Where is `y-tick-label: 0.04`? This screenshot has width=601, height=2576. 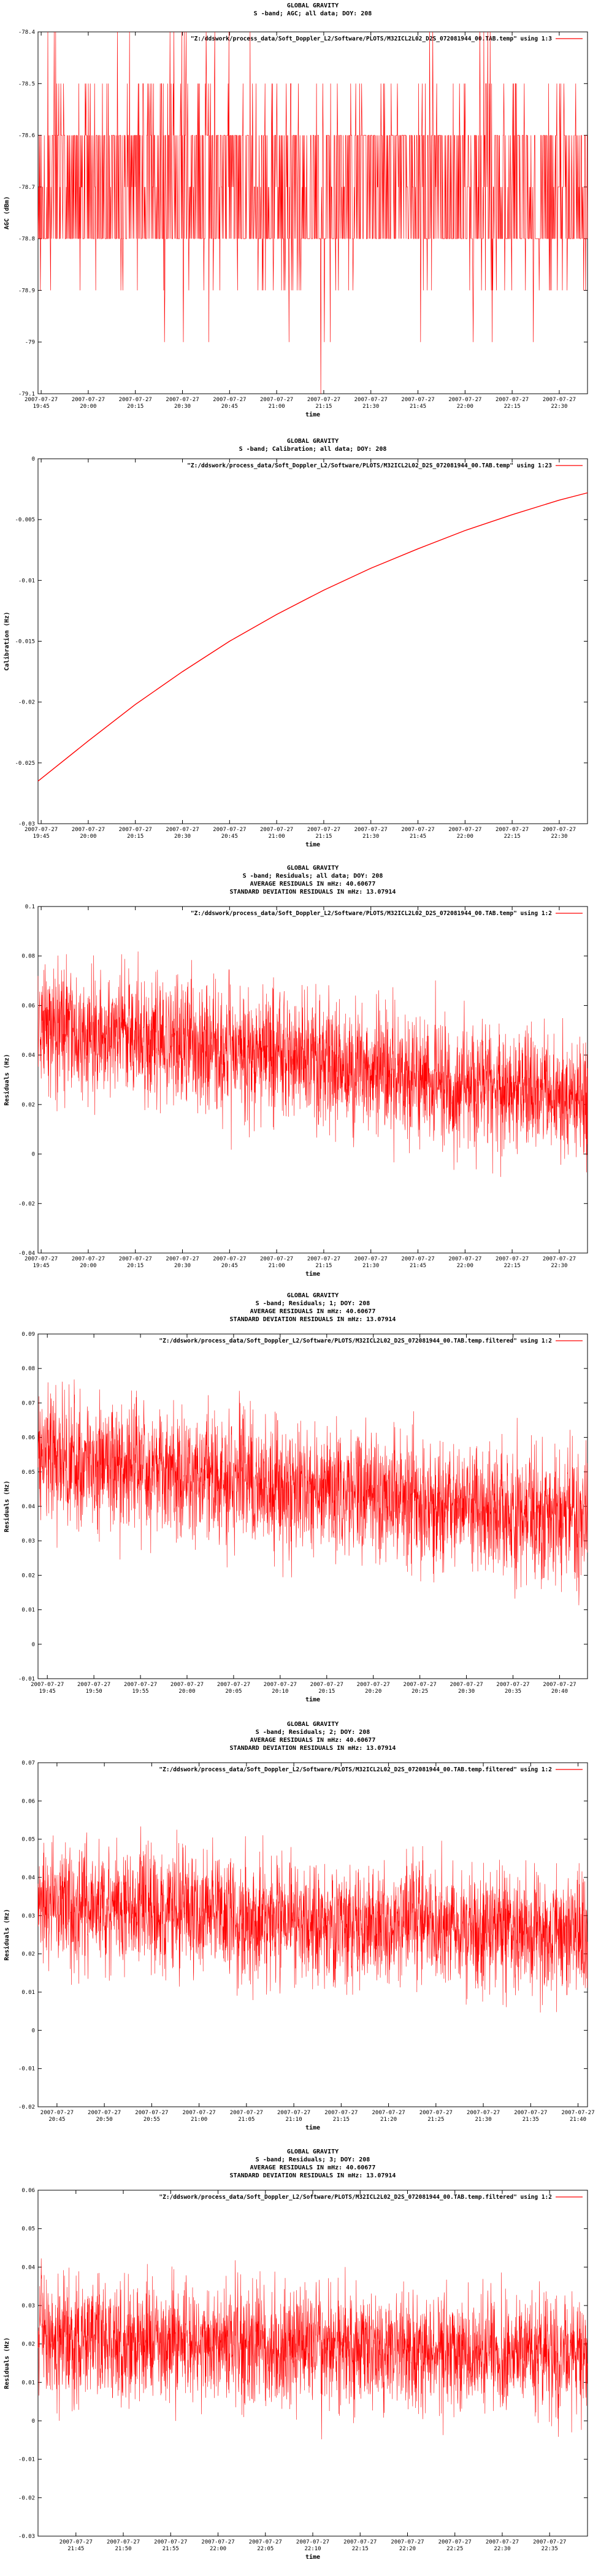
y-tick-label: 0.04 is located at coordinates (28, 1878).